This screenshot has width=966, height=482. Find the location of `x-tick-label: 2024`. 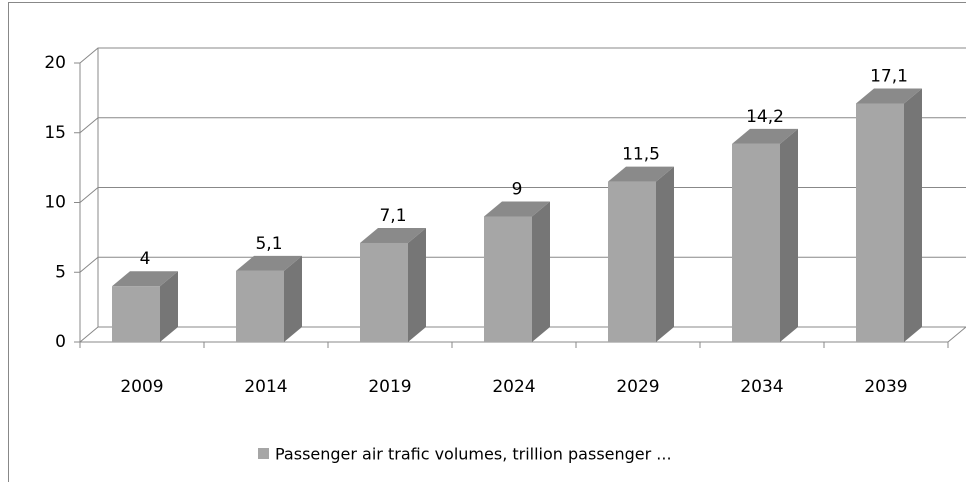

x-tick-label: 2024 is located at coordinates (513, 387).